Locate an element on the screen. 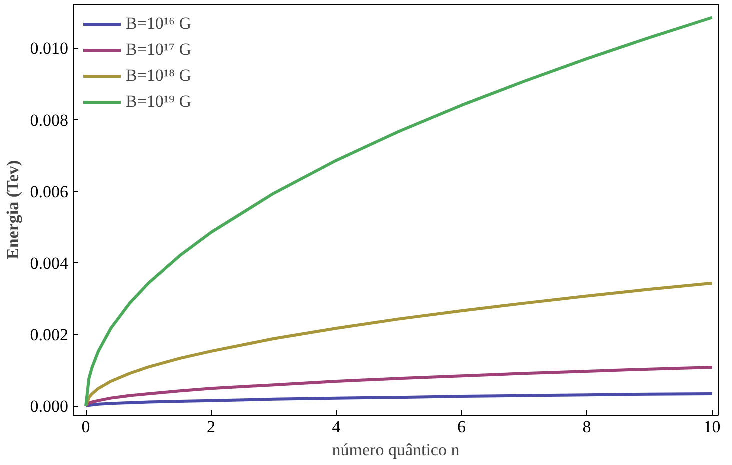 The width and height of the screenshot is (732, 465). y-tick-label: 0.010 is located at coordinates (49, 48).